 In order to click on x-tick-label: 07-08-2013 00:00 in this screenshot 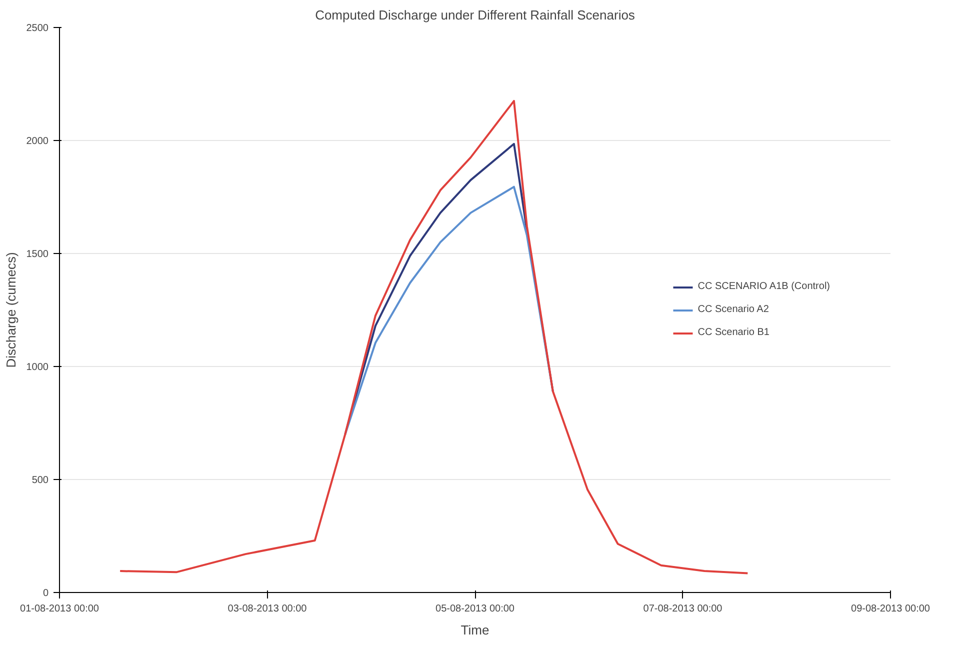, I will do `click(683, 609)`.